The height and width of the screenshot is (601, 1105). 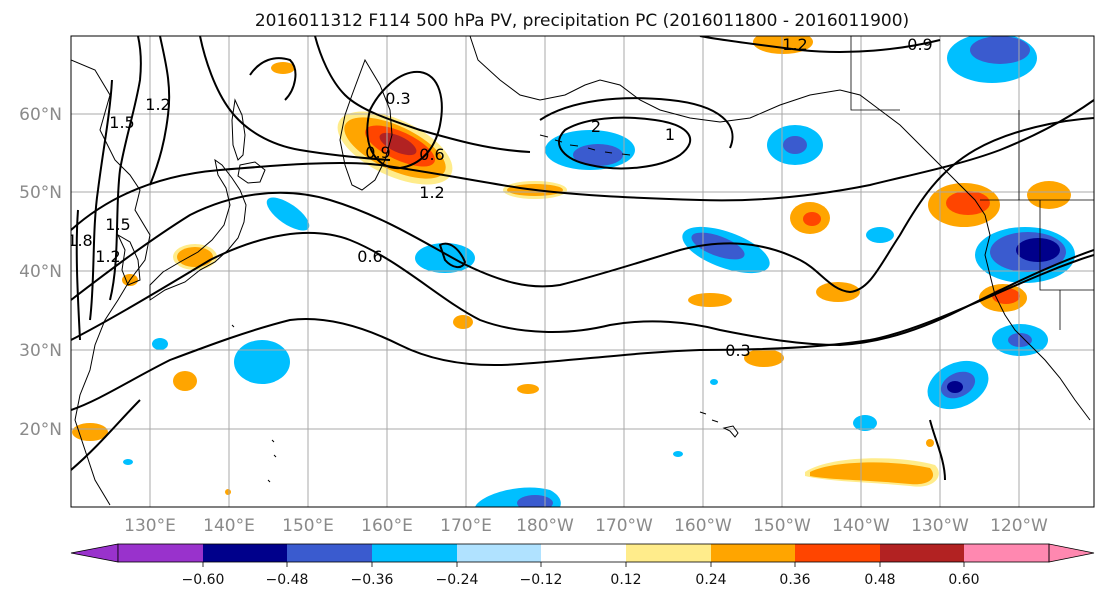 What do you see at coordinates (150, 526) in the screenshot?
I see `lon-label: 130°E` at bounding box center [150, 526].